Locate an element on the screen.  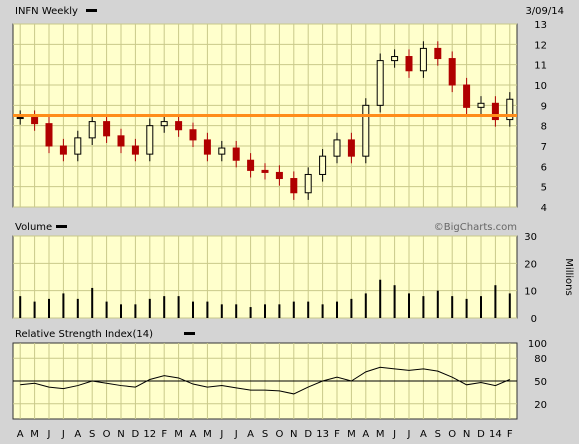
volume-tick-label: 0 is located at coordinates (534, 319).